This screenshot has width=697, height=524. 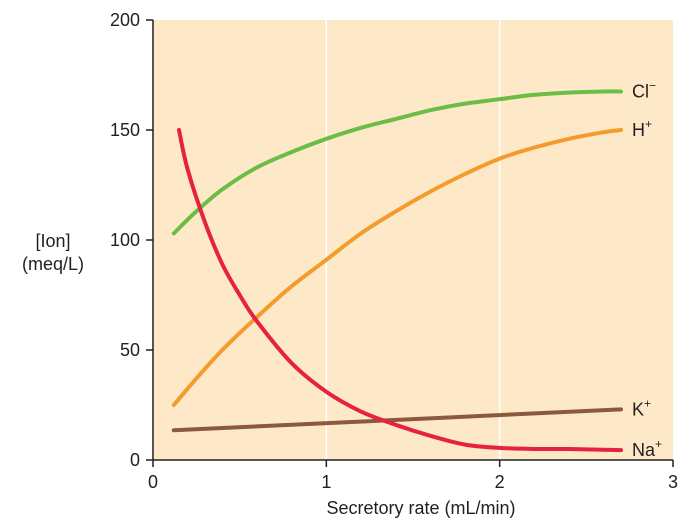 What do you see at coordinates (326, 482) in the screenshot?
I see `x-tick-label-1: 1` at bounding box center [326, 482].